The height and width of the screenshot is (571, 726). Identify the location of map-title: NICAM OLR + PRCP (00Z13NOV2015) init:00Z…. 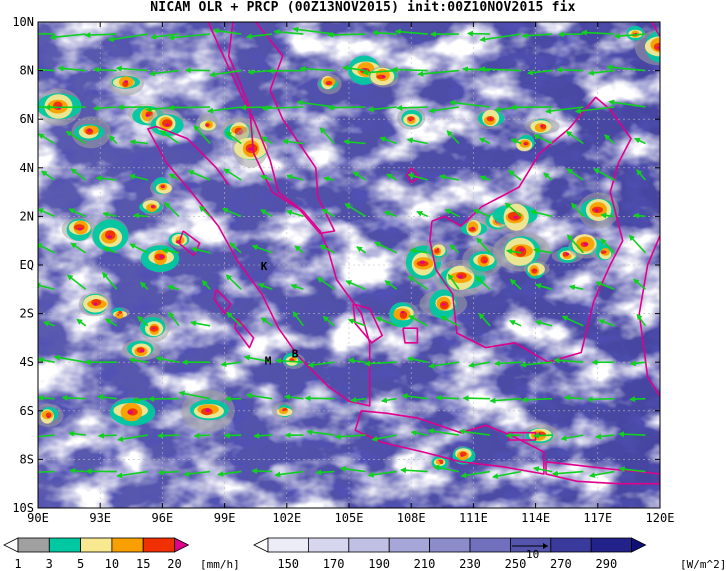
(363, 7).